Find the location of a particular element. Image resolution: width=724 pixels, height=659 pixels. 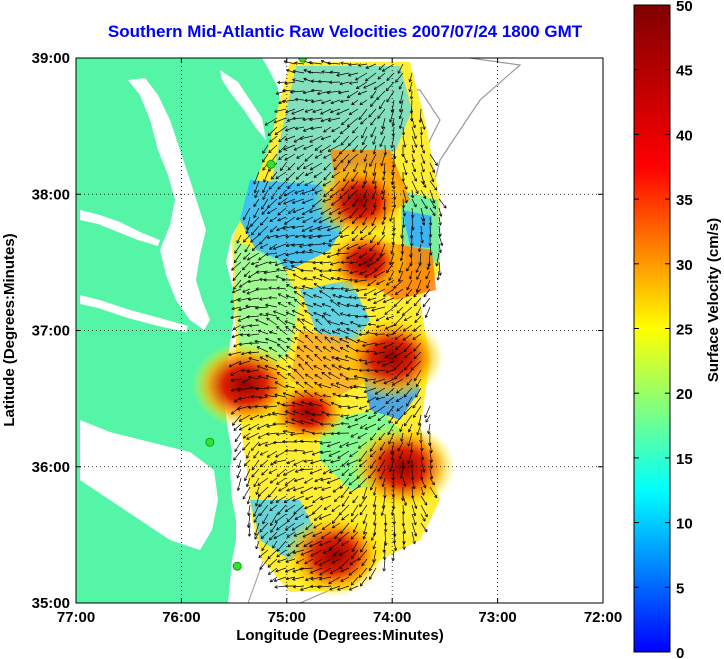

y-tick-label: 36:00 is located at coordinates (51, 467).